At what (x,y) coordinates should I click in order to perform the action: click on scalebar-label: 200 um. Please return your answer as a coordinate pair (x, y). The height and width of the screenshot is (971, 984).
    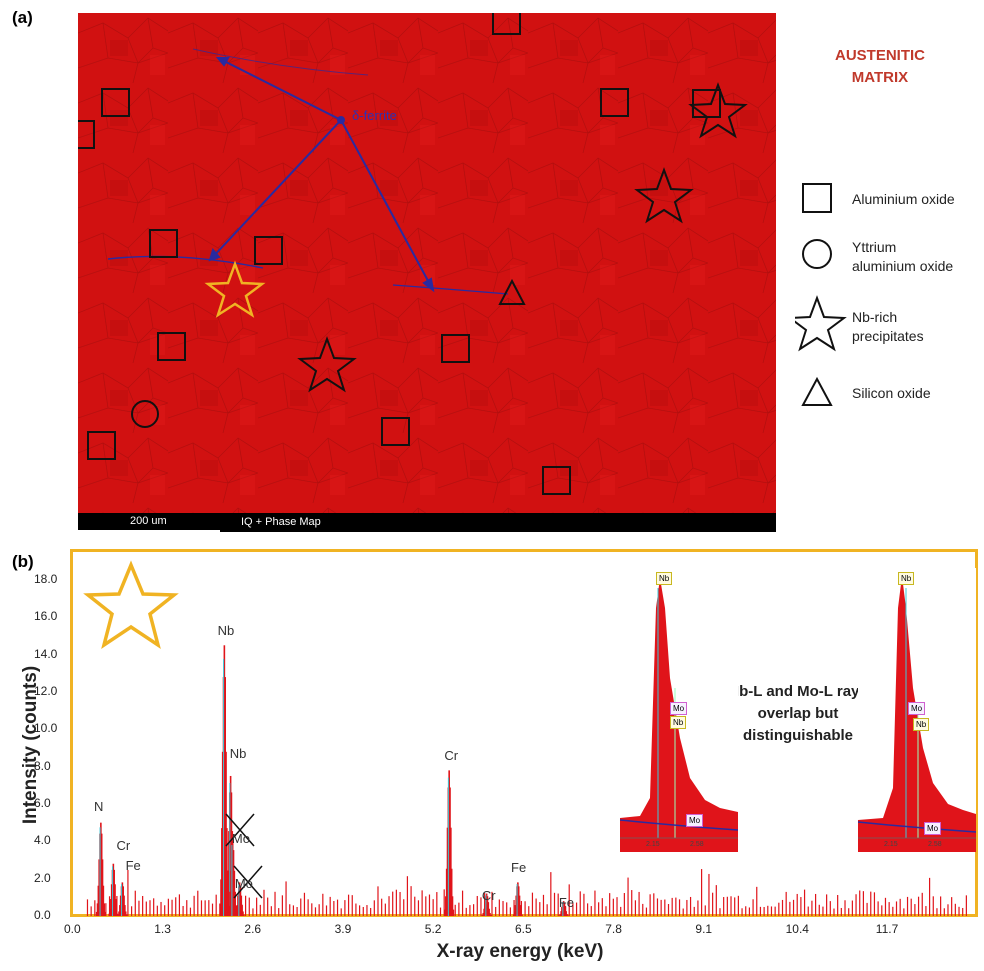
    Looking at the image, I should click on (148, 521).